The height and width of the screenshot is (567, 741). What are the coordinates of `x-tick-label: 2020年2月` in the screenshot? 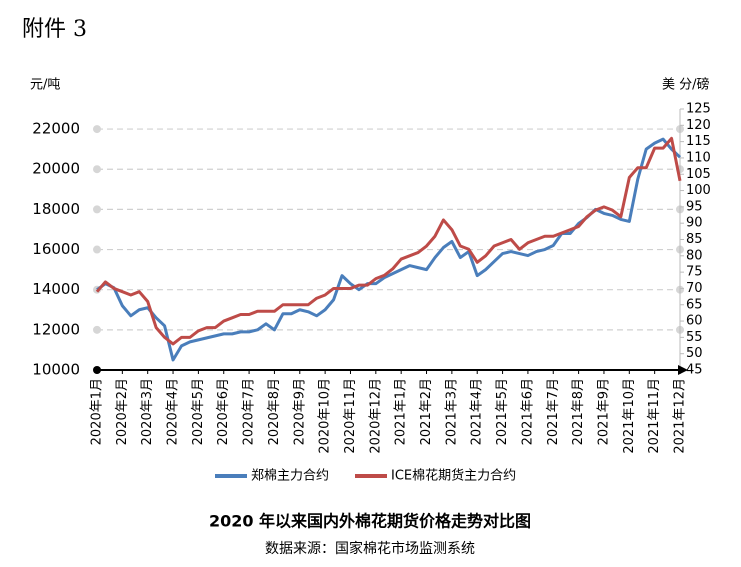 It's located at (122, 411).